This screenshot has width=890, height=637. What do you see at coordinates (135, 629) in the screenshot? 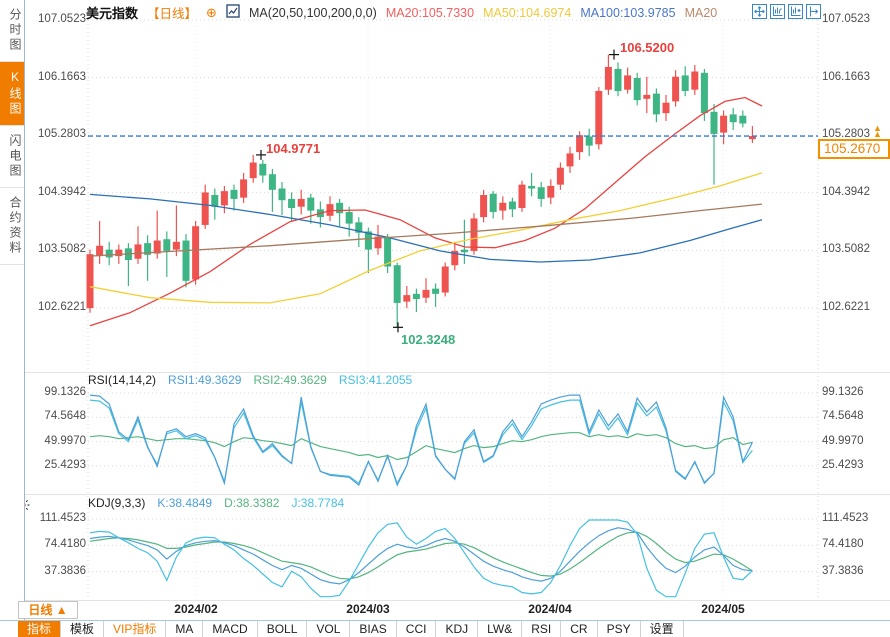
I see `tab-VIP指标: VIP指标` at bounding box center [135, 629].